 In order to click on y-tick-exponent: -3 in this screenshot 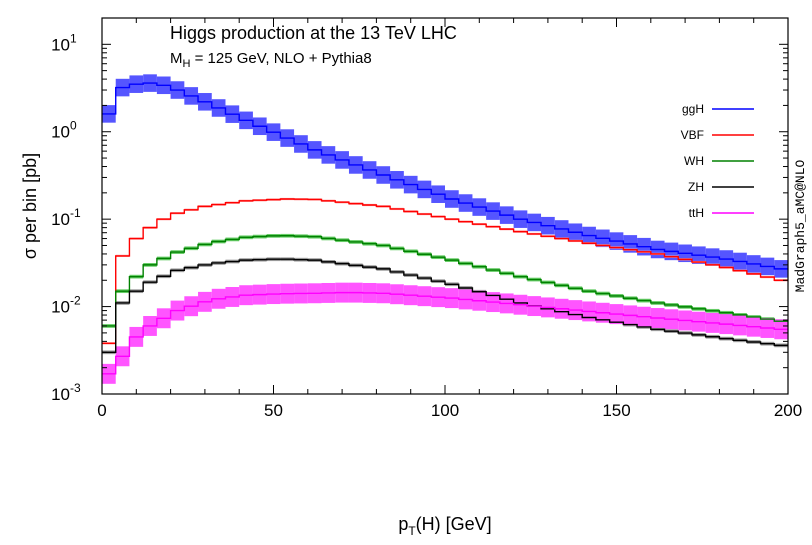, I will do `click(75, 388)`.